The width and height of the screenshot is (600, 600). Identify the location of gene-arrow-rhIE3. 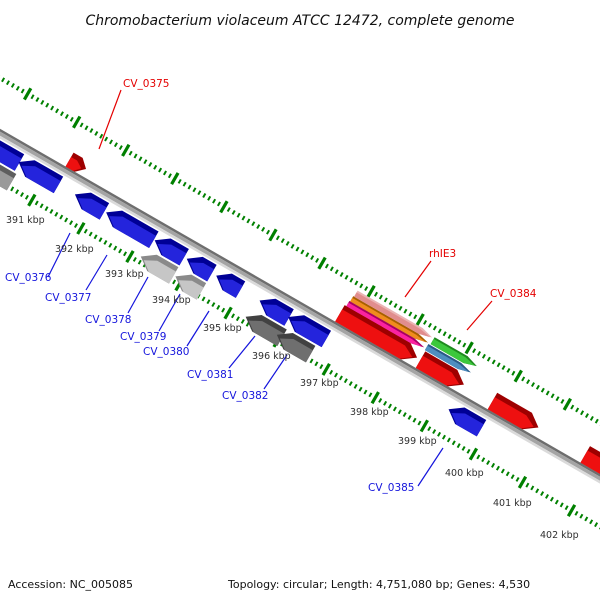
(376, 332).